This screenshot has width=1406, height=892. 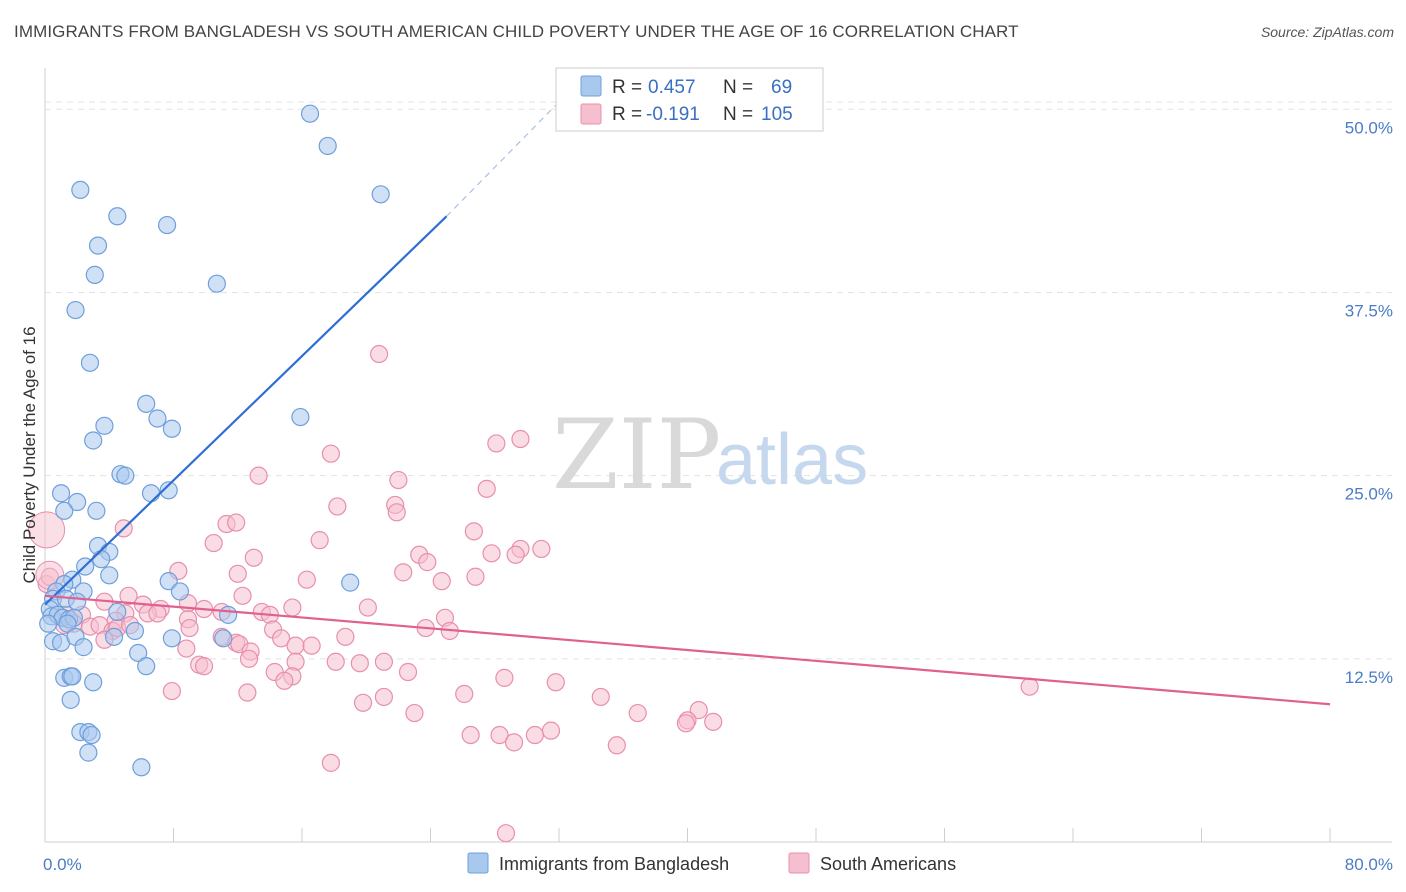 I want to click on y-tick-label: 25.0%, so click(x=1369, y=494).